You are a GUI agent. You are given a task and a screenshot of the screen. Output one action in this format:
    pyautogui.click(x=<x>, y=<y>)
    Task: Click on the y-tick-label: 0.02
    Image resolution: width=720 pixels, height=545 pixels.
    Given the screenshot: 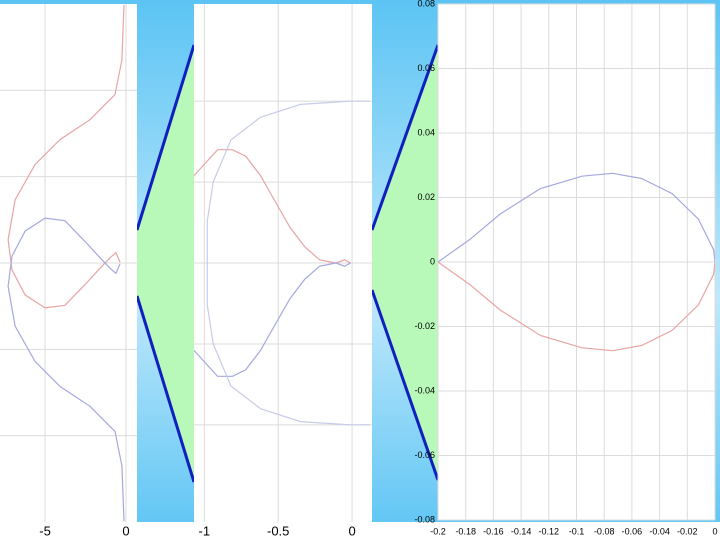 What is the action you would take?
    pyautogui.click(x=426, y=197)
    